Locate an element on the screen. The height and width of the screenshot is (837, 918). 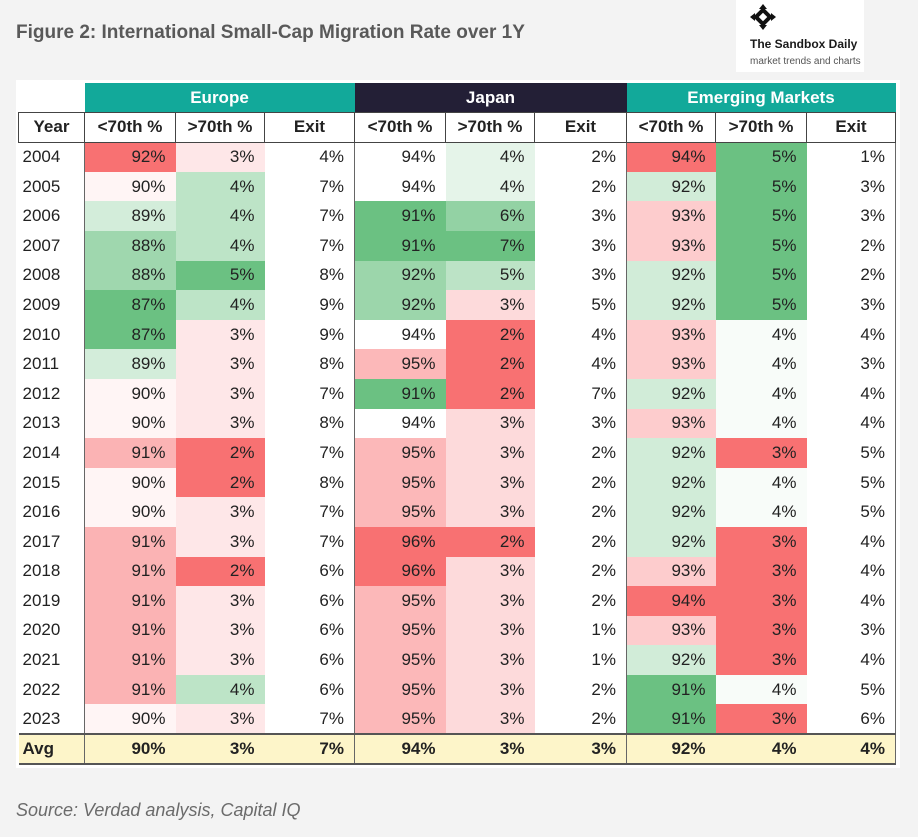
avg-label: Avg is located at coordinates (51, 749).